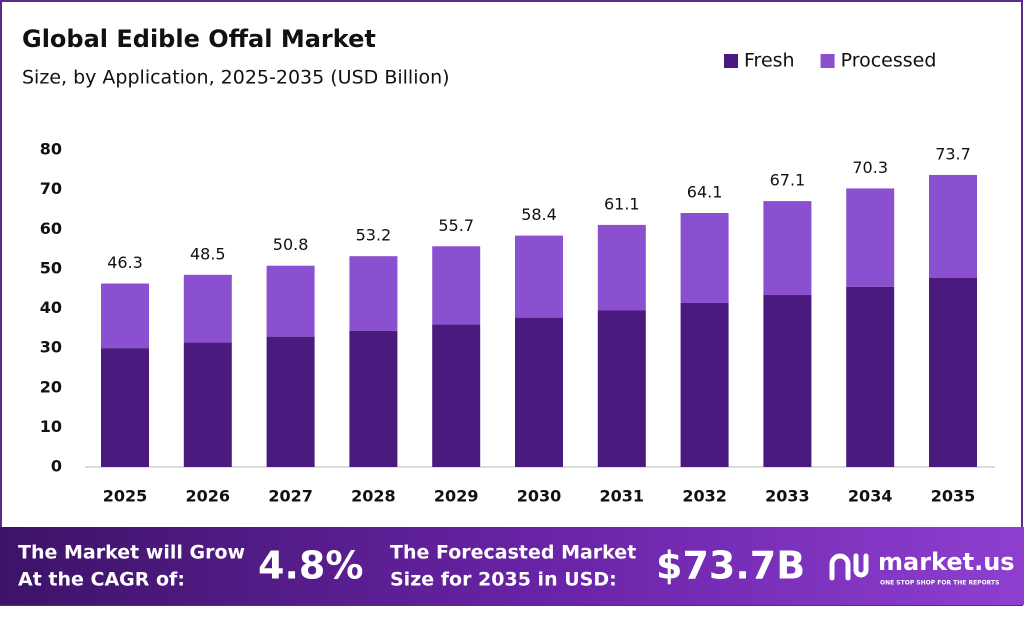 The width and height of the screenshot is (1024, 621). I want to click on x-tick-label: 2030, so click(539, 496).